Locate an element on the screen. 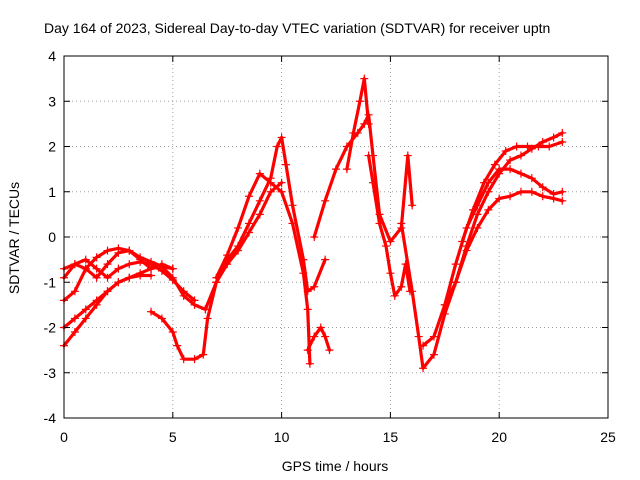 Image resolution: width=640 pixels, height=480 pixels. y-tick-label: -4 is located at coordinates (50, 418).